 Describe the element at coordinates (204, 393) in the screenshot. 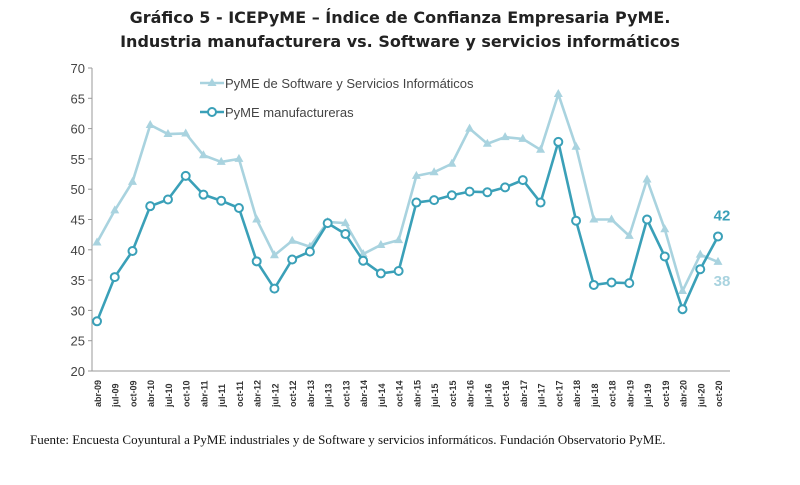

I see `x-tick-label: abr-11` at that location.